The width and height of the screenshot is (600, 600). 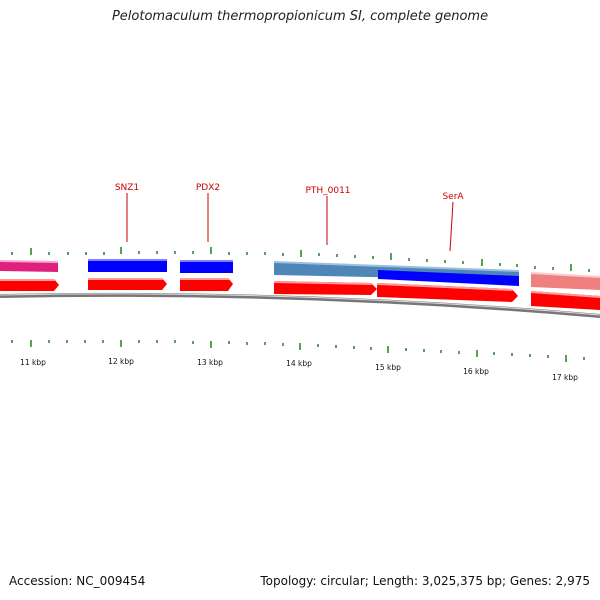 I want to click on kbp-label: 14 kbp, so click(x=299, y=363).